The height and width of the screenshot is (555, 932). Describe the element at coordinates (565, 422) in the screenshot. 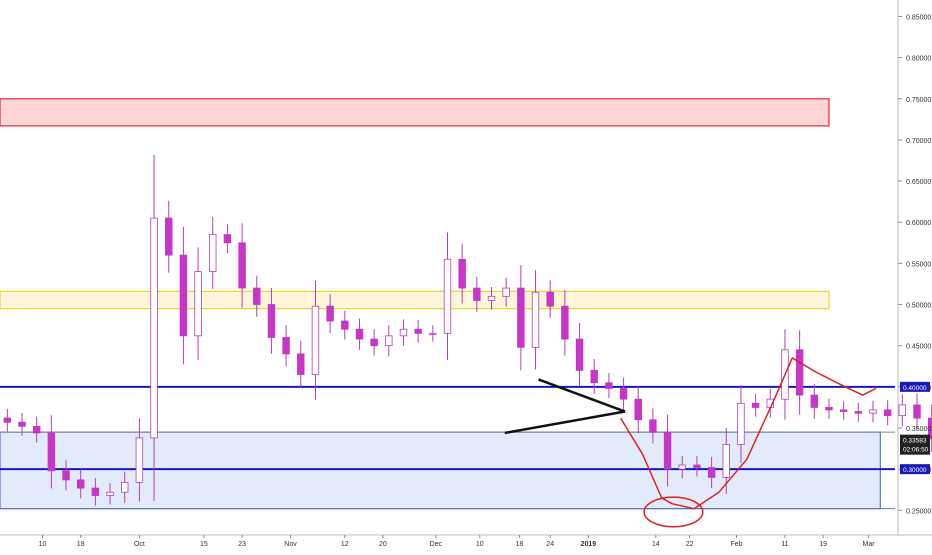

I see `triangle-lower-line` at that location.